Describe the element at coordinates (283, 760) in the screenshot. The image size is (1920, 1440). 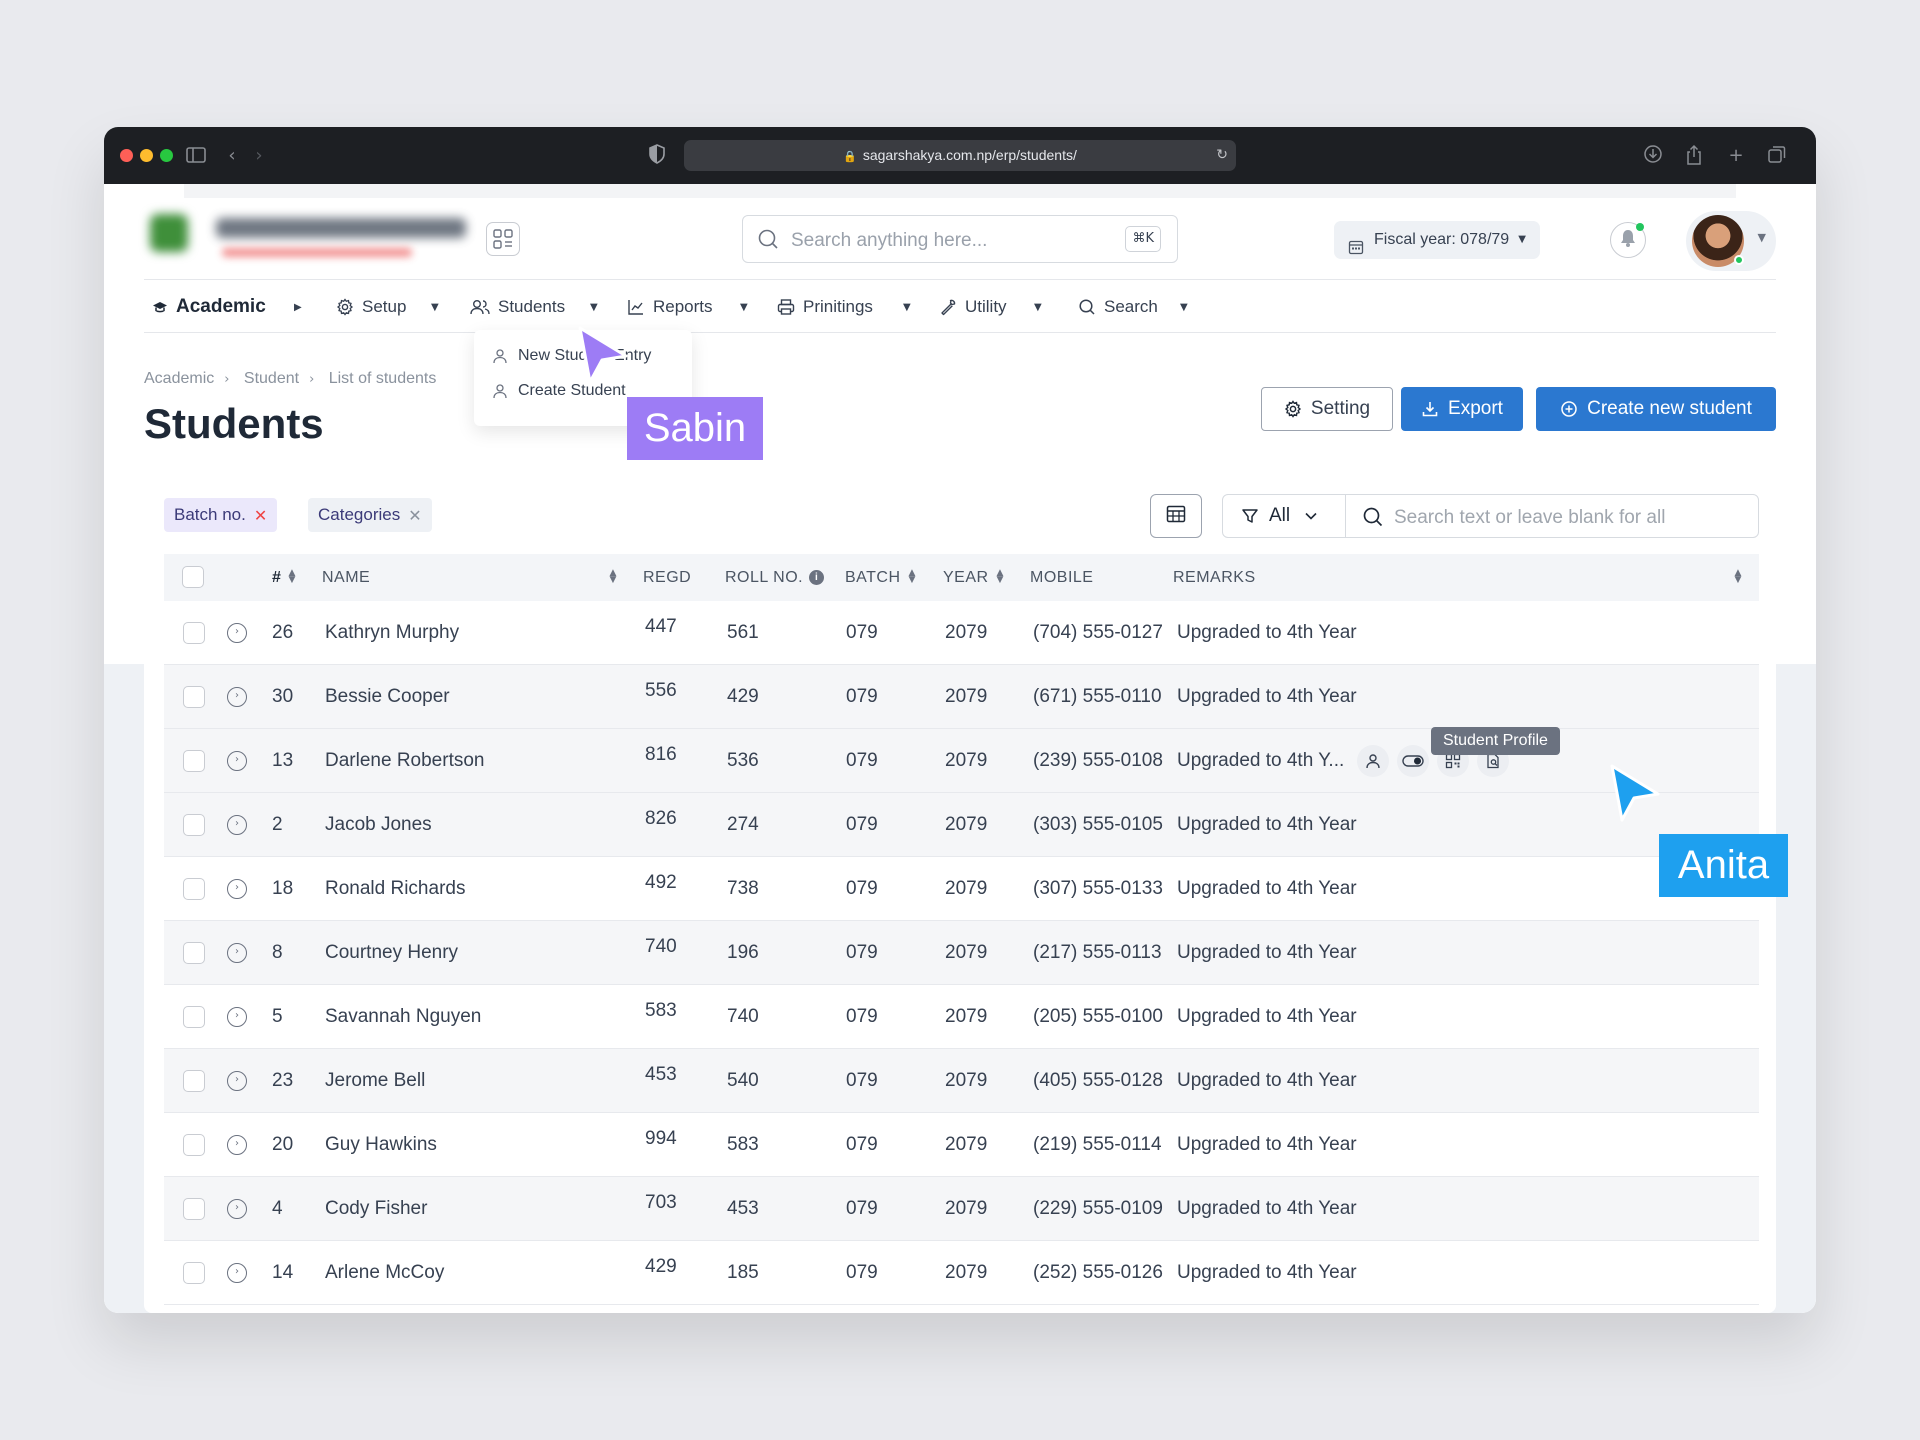
I see `cell-number: 13` at that location.